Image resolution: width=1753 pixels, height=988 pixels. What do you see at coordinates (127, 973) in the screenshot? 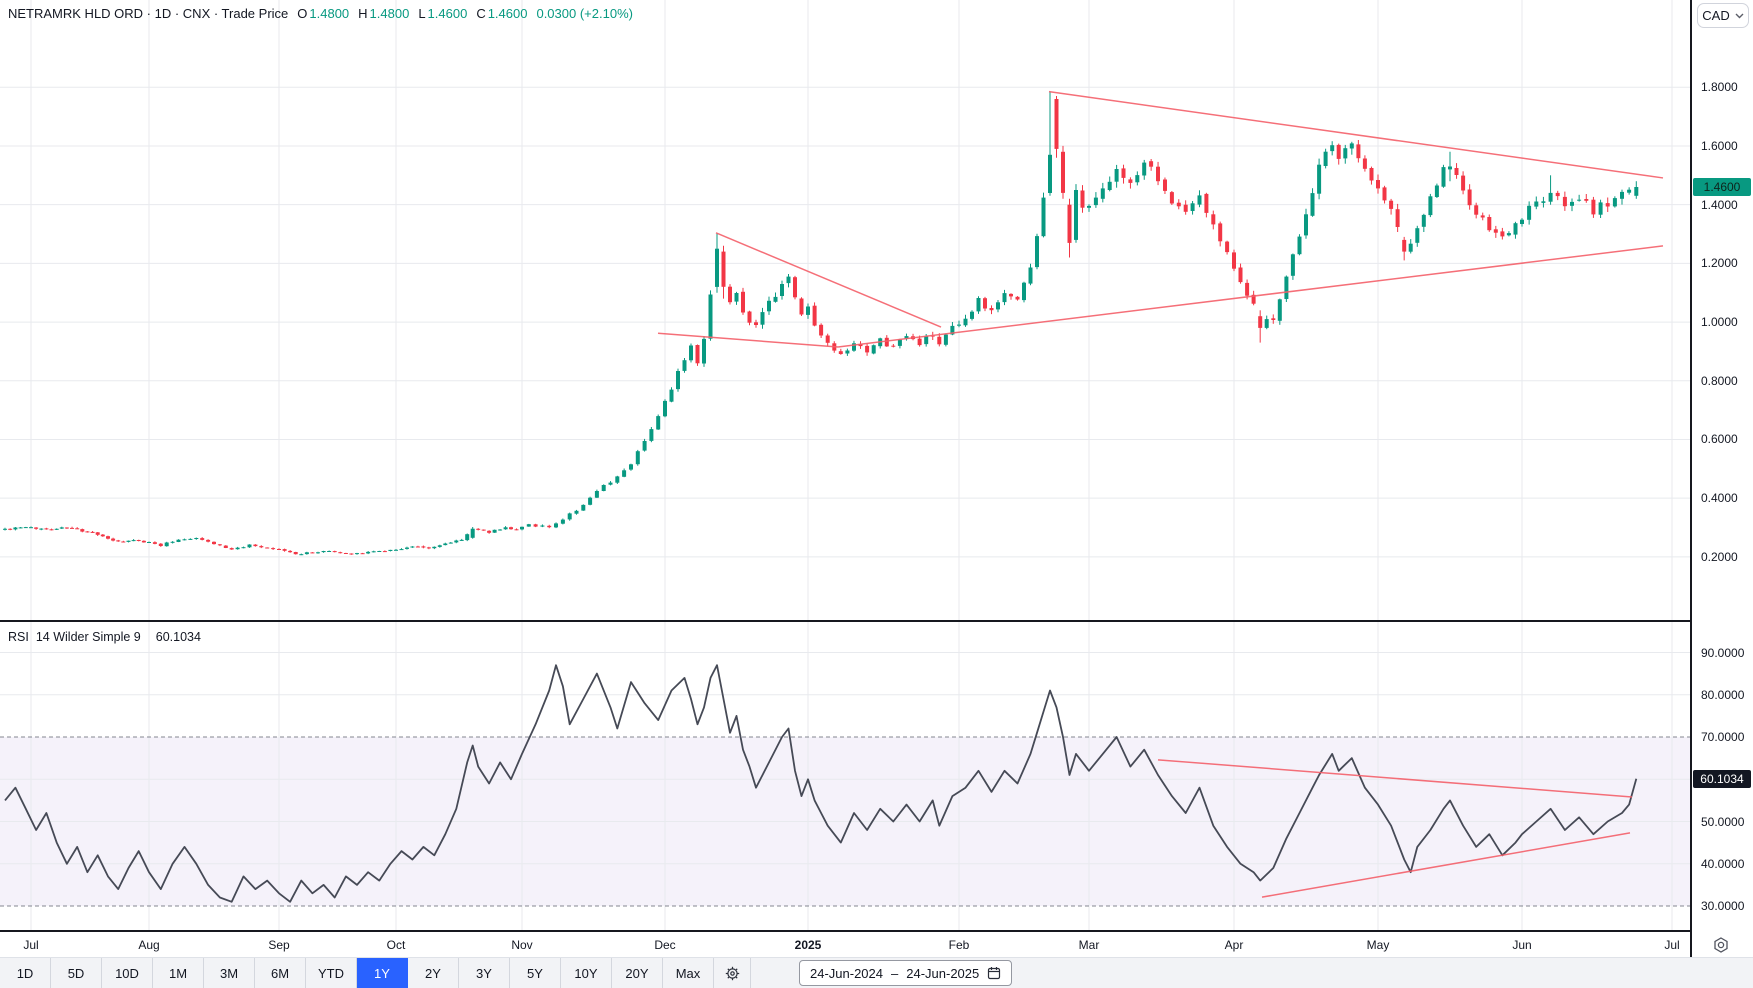
I see `range-button-10d: 10D` at bounding box center [127, 973].